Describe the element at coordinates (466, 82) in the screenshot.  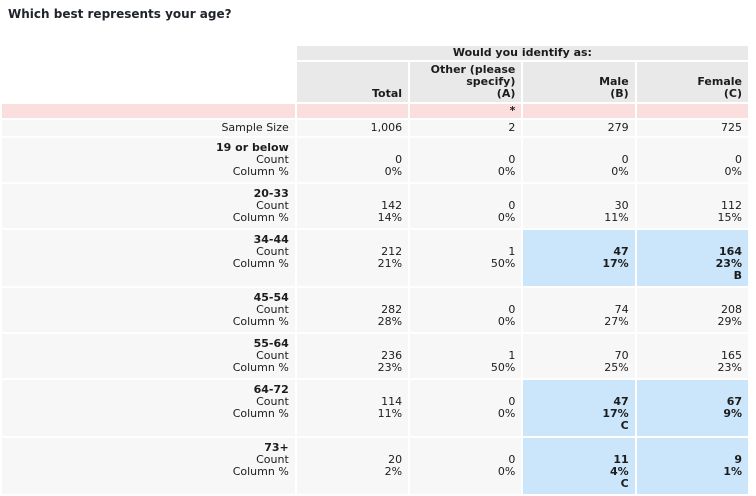
I see `column-header-other: Other (please specify) (A)` at that location.